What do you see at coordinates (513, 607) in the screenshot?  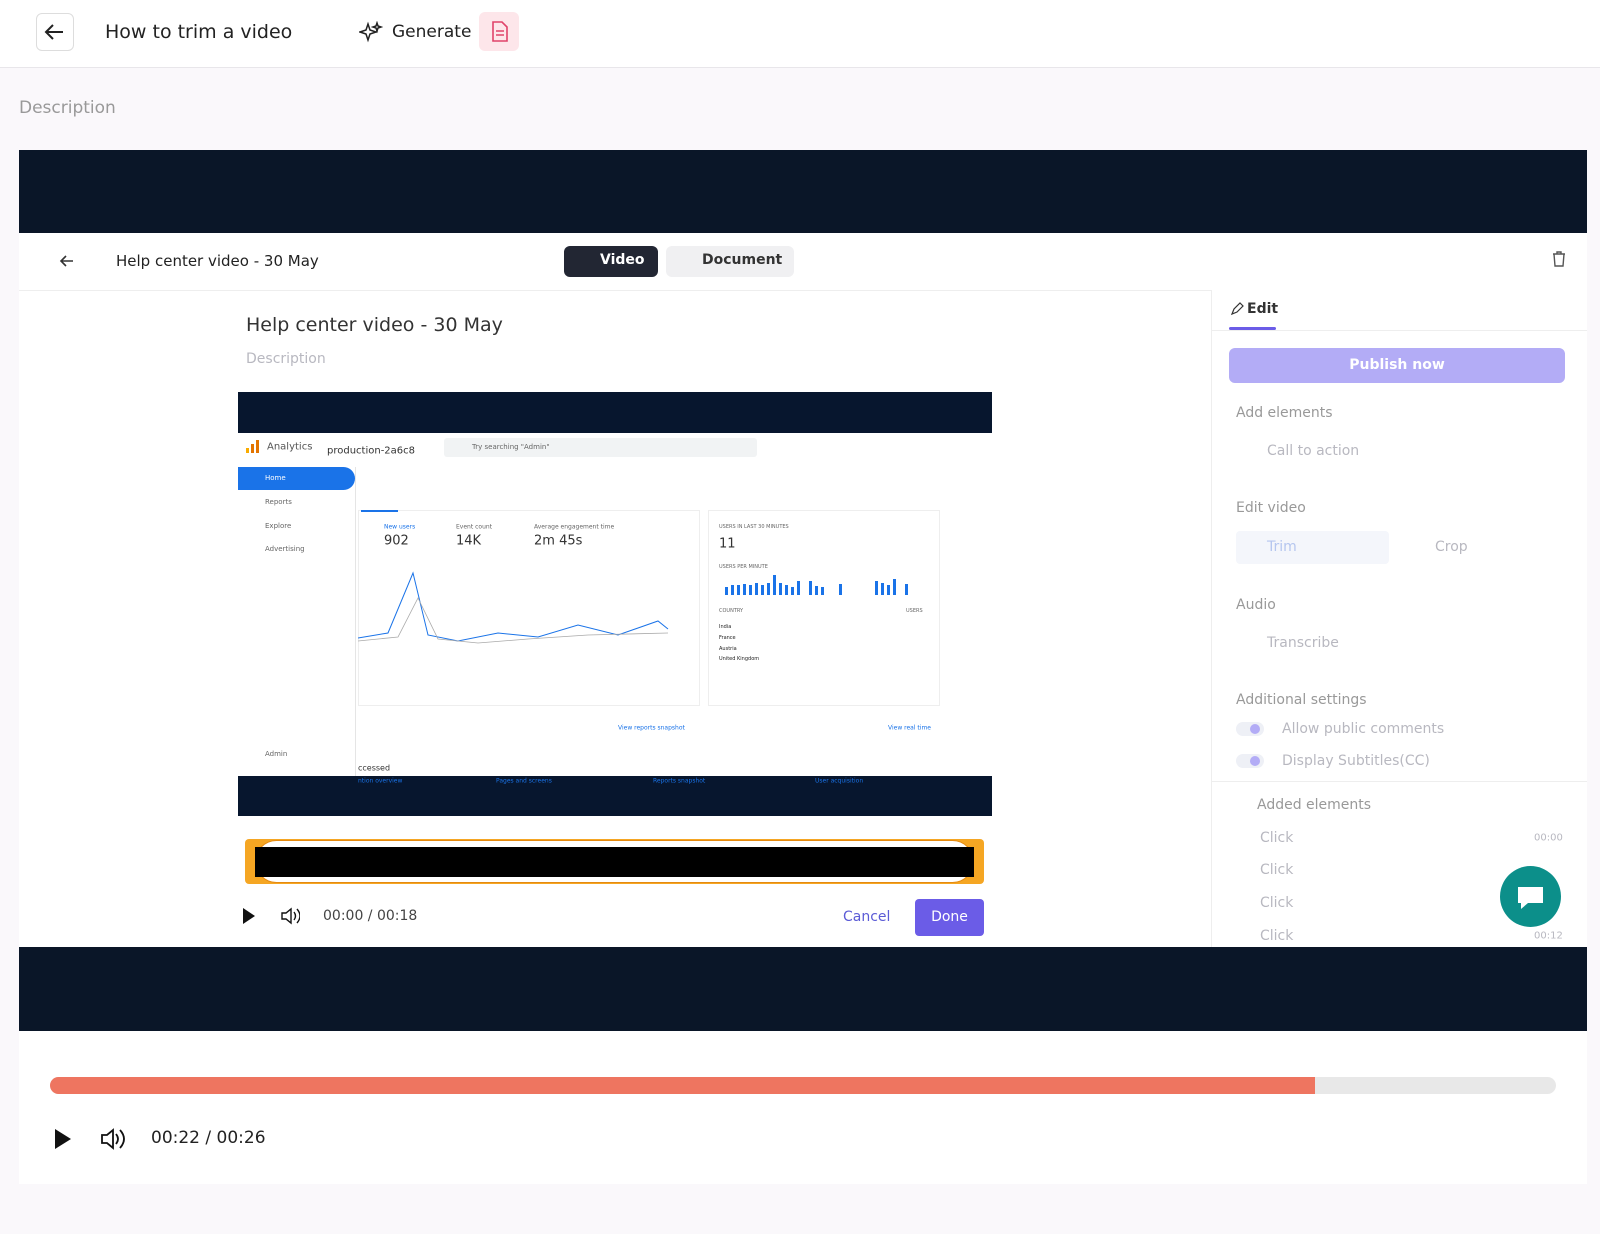 I see `line-chart-image` at bounding box center [513, 607].